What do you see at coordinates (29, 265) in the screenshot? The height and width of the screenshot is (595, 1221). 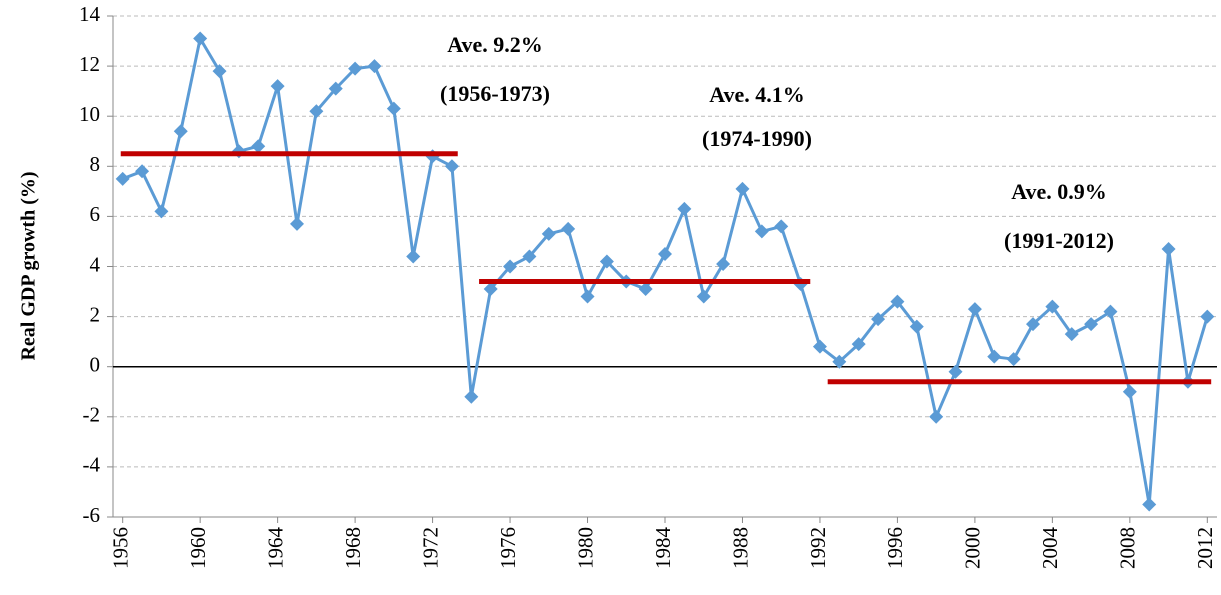 I see `y-axis-label: Real GDP growth (%)` at bounding box center [29, 265].